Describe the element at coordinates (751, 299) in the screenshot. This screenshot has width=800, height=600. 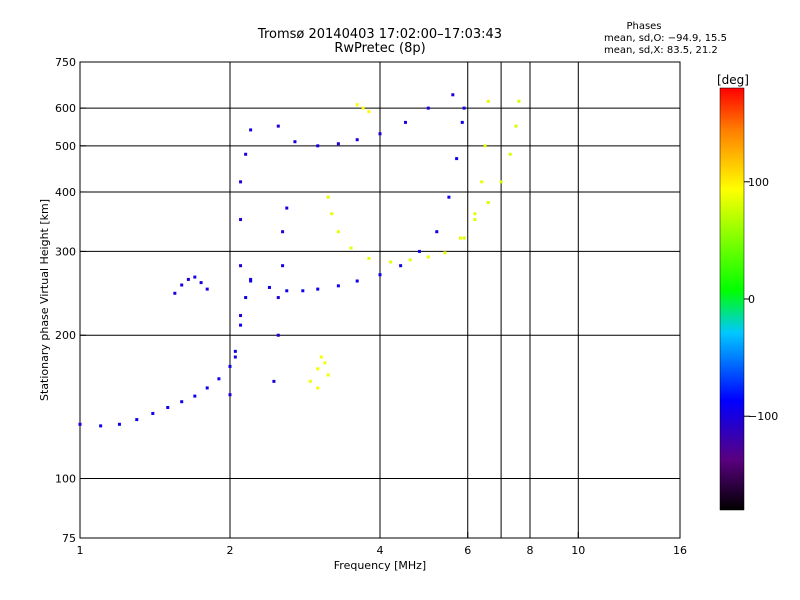
I see `colorbar-tick-label: 0` at that location.